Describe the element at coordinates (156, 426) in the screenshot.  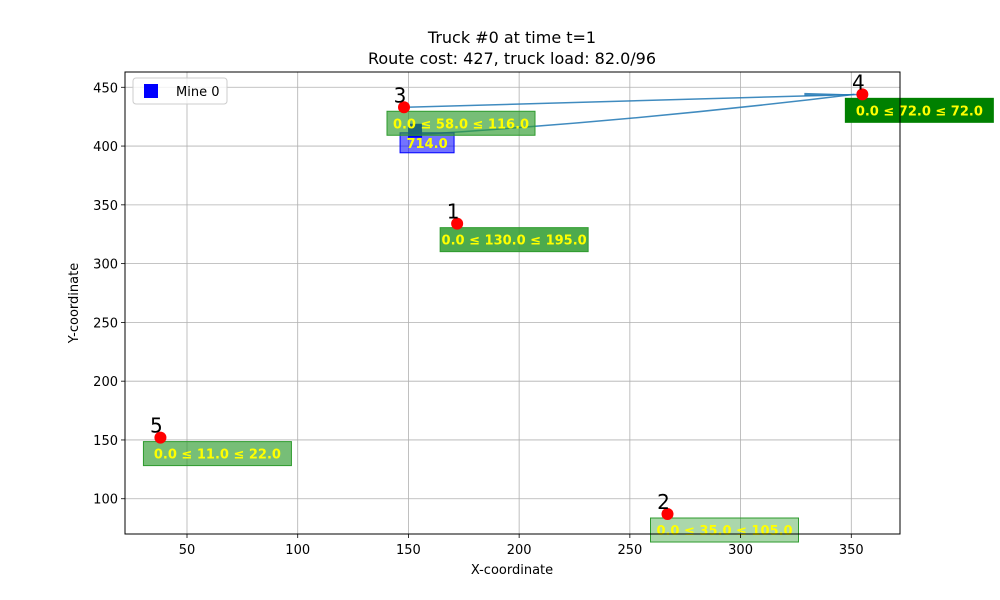
I see `node-number: 5` at that location.